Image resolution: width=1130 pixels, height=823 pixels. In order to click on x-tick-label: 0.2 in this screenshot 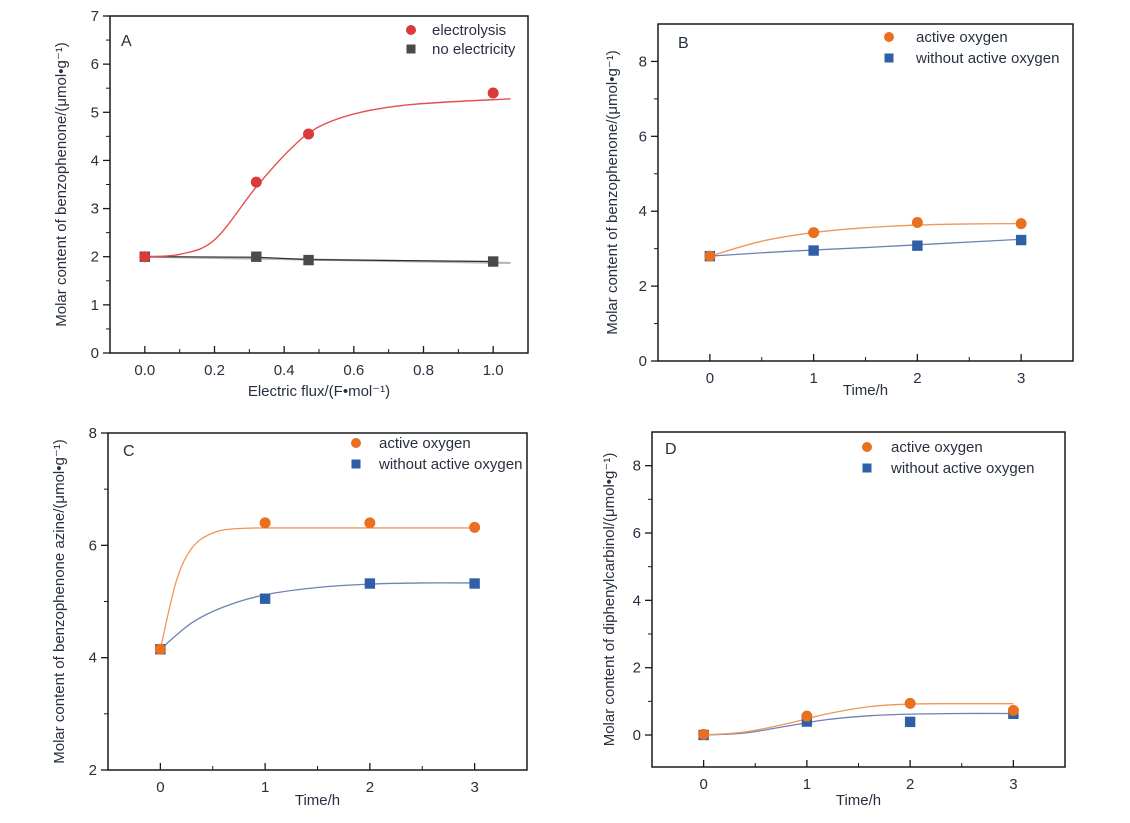, I will do `click(214, 370)`.